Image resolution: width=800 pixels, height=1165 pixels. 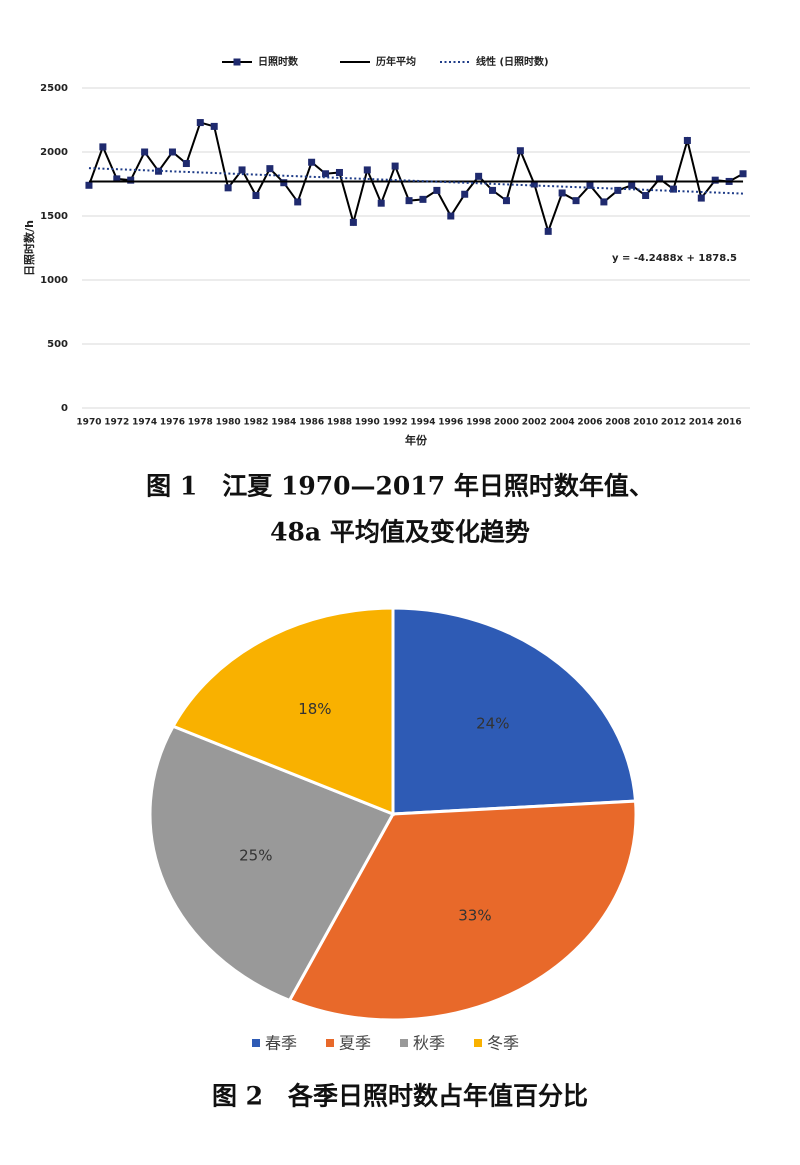 I want to click on legend-marker, so click(x=237, y=62).